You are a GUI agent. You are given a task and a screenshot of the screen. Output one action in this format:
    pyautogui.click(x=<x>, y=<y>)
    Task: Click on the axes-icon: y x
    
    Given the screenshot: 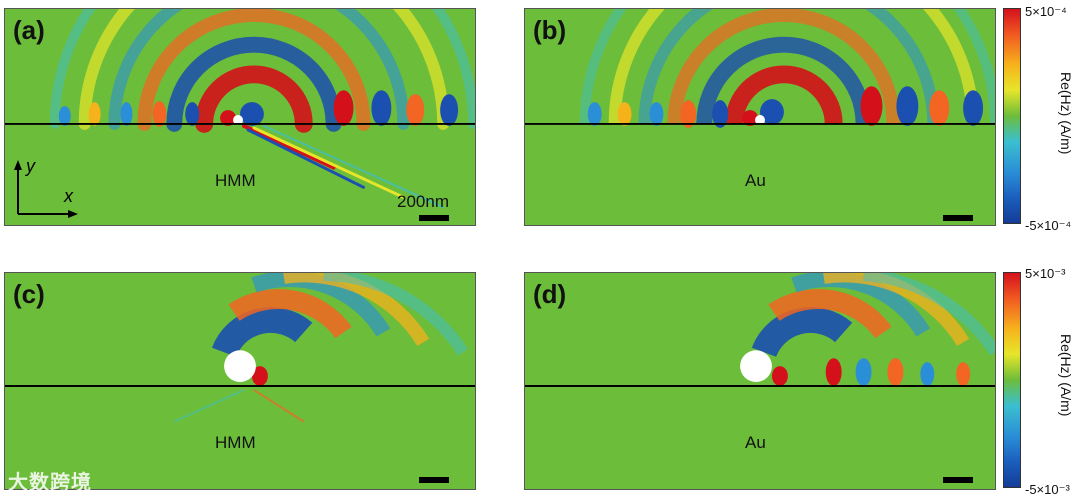 What is the action you would take?
    pyautogui.click(x=46, y=188)
    